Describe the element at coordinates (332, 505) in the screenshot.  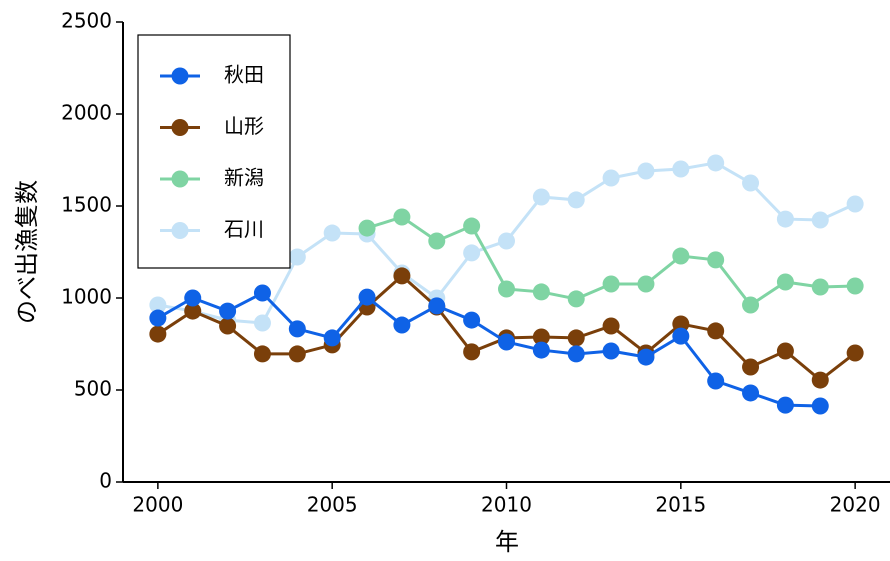
I see `x-tick-label: 2005` at that location.